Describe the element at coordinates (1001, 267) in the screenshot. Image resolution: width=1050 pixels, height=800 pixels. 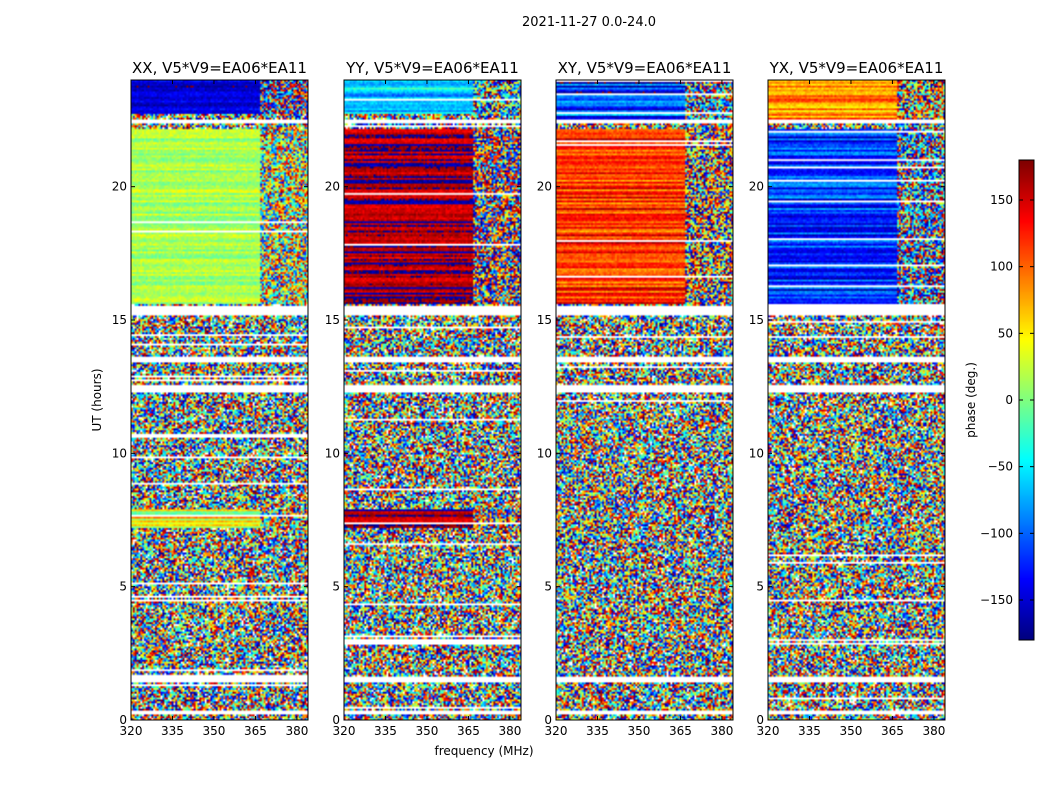
I see `colorbar-tick-label: 100` at that location.